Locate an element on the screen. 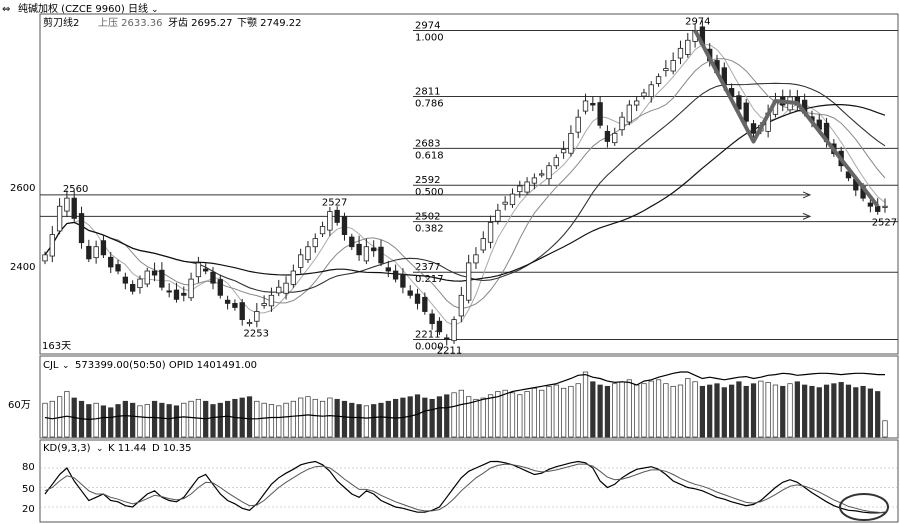 The width and height of the screenshot is (900, 524). indicator-name: 剪刀线2 is located at coordinates (61, 22).